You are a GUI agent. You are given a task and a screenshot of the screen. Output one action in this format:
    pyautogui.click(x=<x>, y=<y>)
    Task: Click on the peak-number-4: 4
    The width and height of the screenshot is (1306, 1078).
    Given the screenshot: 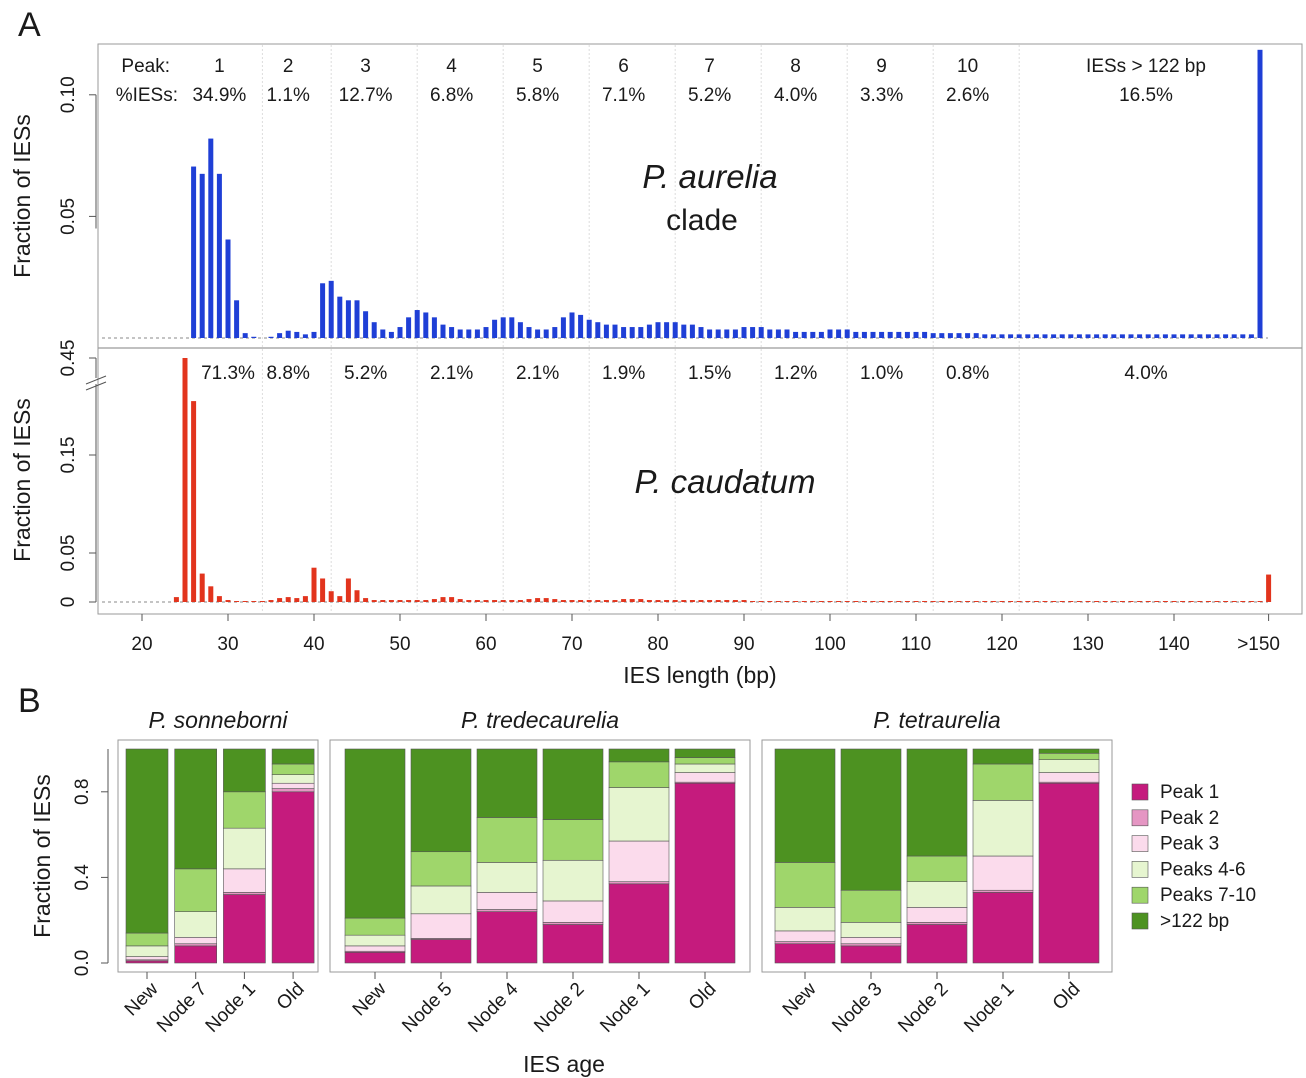 What is the action you would take?
    pyautogui.click(x=451, y=66)
    